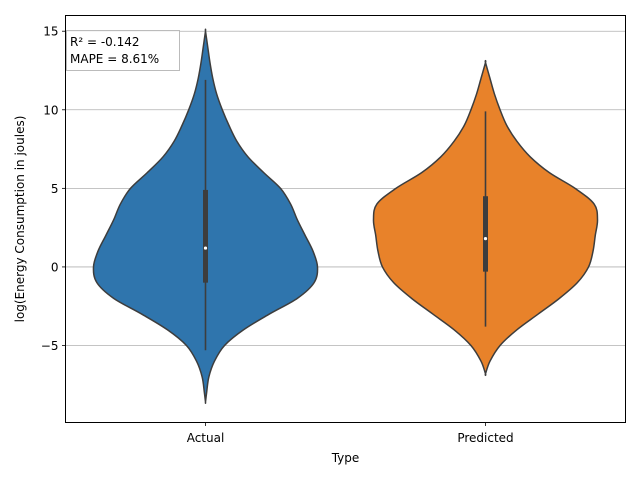  What do you see at coordinates (345, 458) in the screenshot?
I see `x-axis-label: Type` at bounding box center [345, 458].